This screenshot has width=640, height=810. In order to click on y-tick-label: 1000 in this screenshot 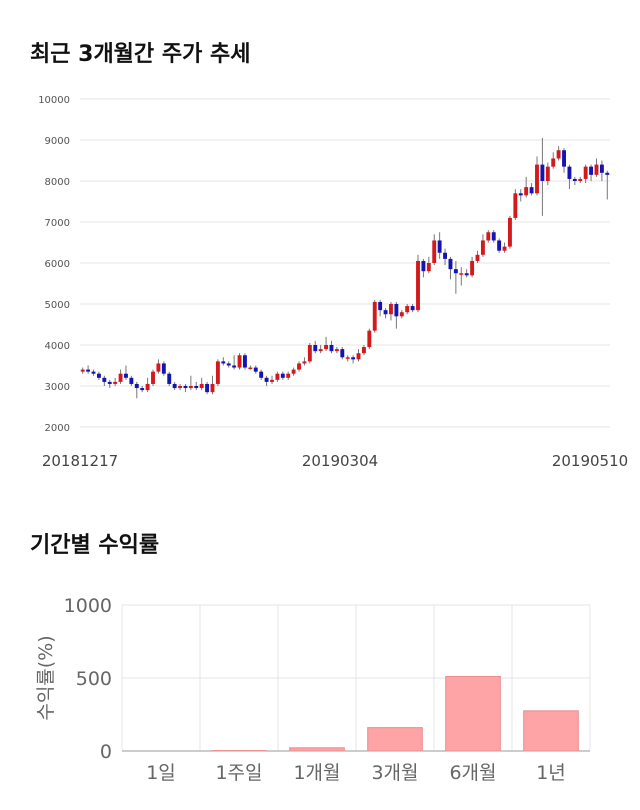, I will do `click(88, 606)`.